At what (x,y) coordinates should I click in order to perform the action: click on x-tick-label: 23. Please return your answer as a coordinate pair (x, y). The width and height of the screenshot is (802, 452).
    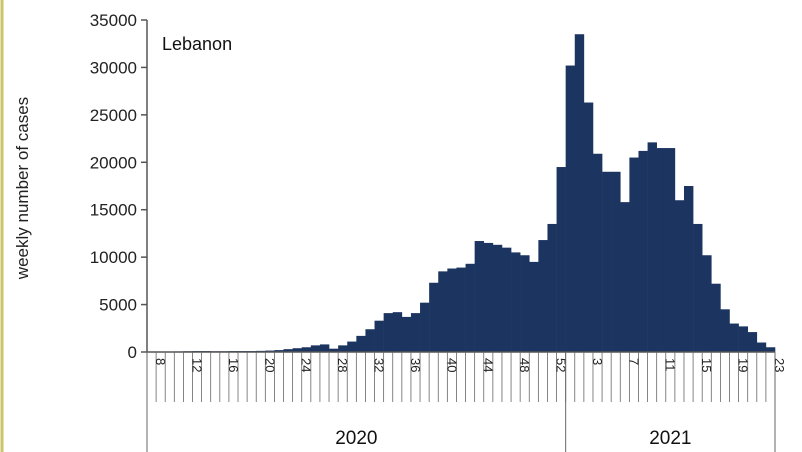
    Looking at the image, I should click on (779, 365).